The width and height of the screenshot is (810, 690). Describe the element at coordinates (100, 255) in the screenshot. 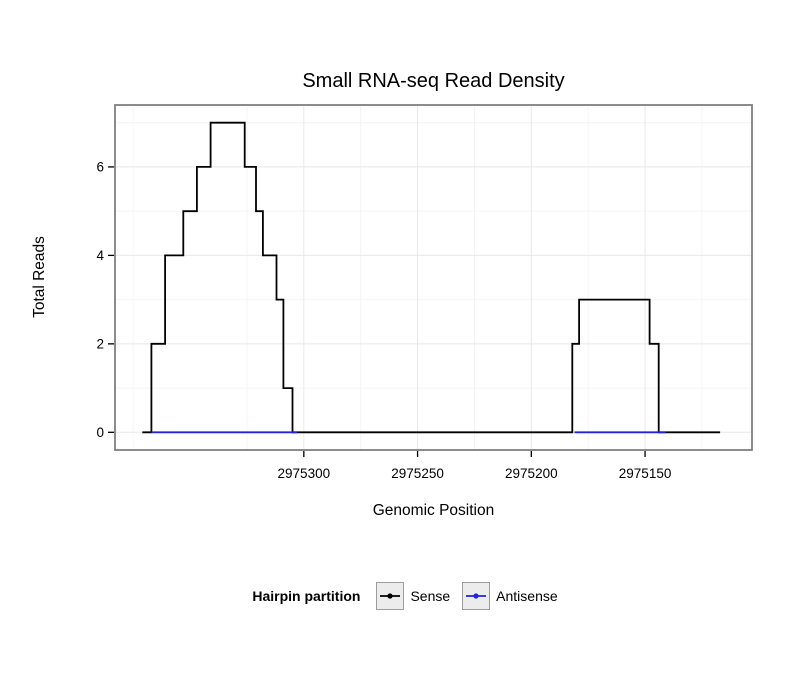

I see `y-tick-label: 4` at that location.